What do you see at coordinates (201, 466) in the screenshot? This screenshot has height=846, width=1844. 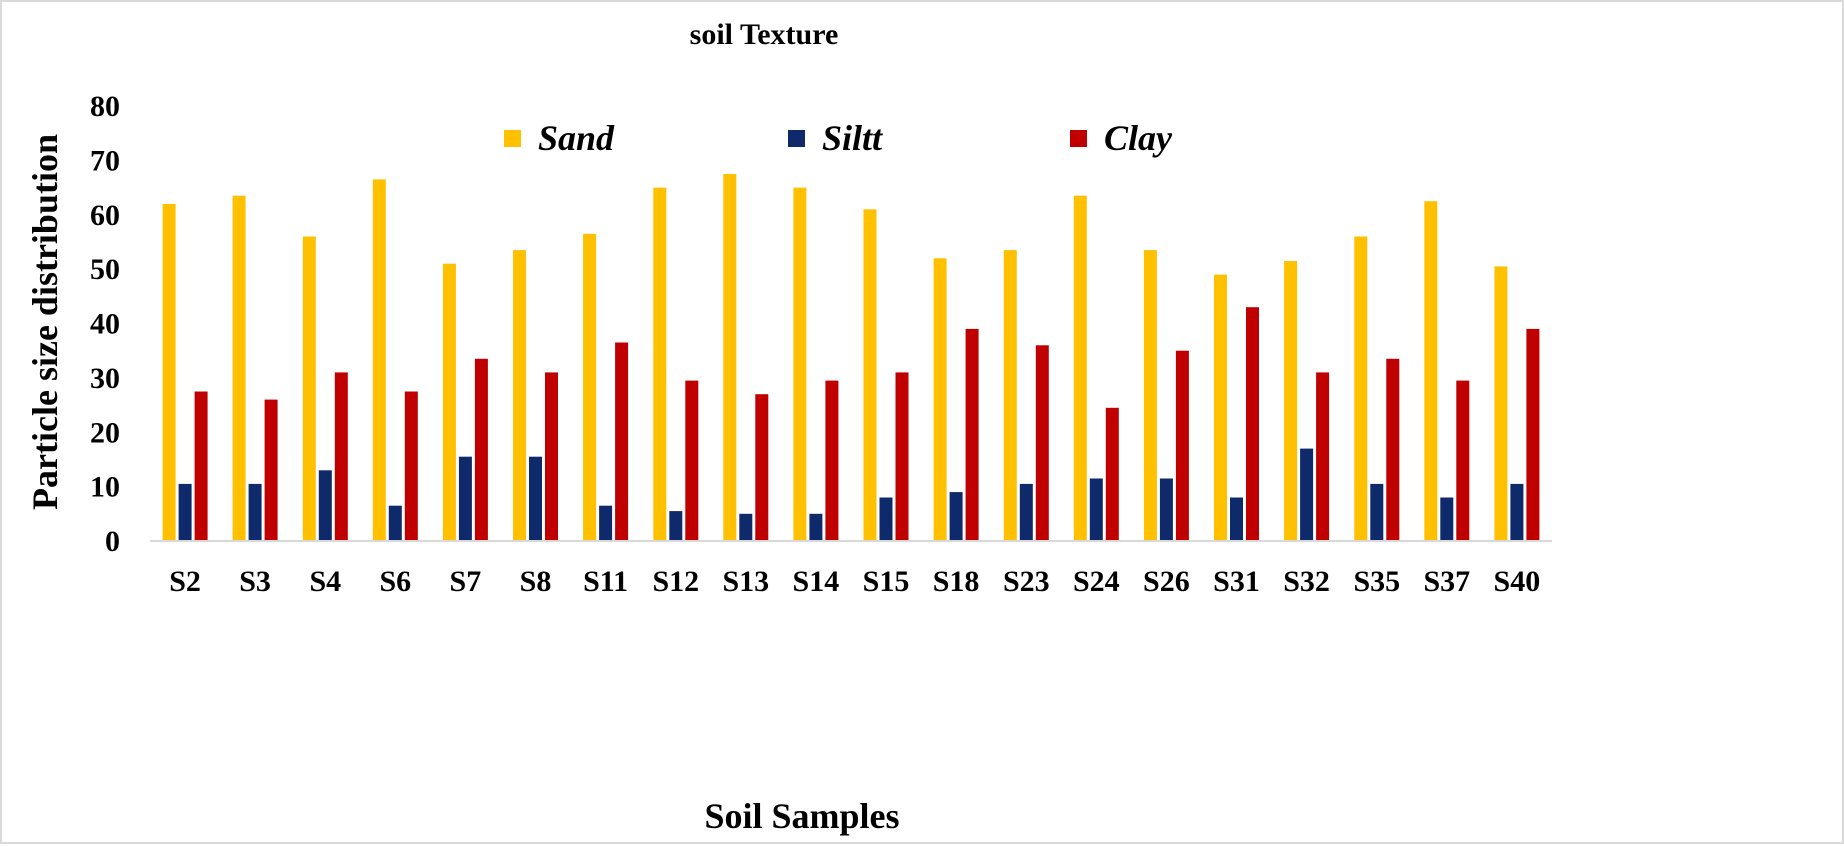 I see `bar-clay-s2` at bounding box center [201, 466].